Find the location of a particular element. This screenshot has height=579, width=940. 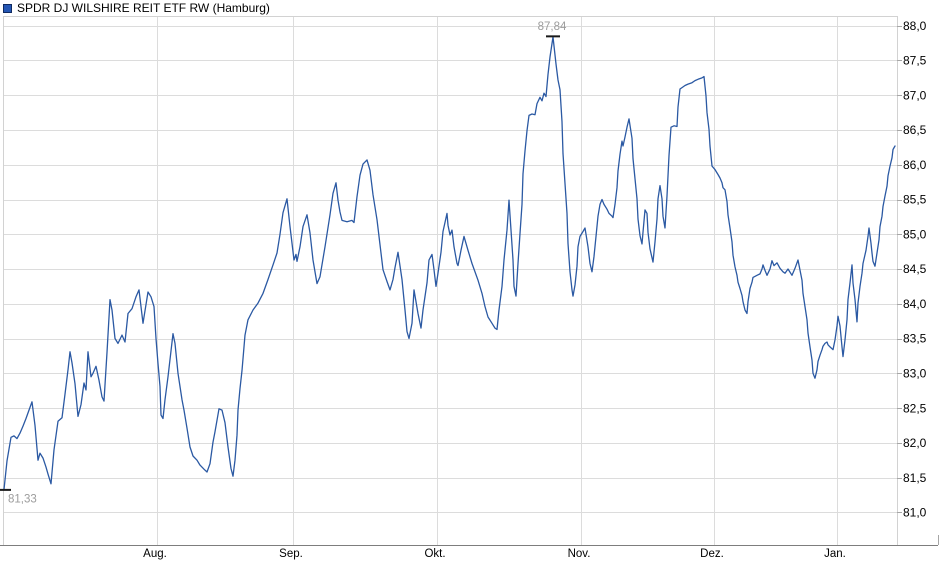

x-tick-label: Okt. is located at coordinates (434, 554).